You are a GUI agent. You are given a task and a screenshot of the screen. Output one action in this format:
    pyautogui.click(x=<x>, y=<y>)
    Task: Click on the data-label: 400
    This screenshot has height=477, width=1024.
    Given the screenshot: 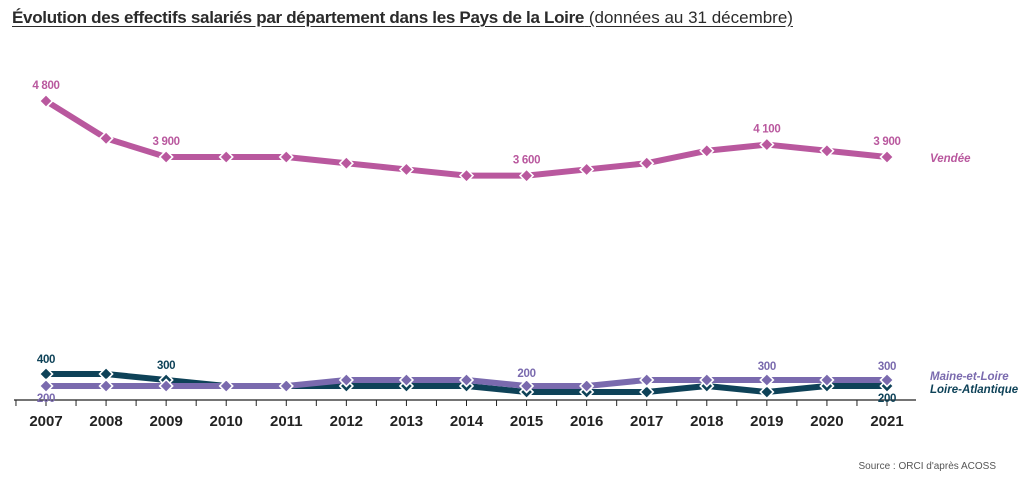 What is the action you would take?
    pyautogui.click(x=46, y=360)
    